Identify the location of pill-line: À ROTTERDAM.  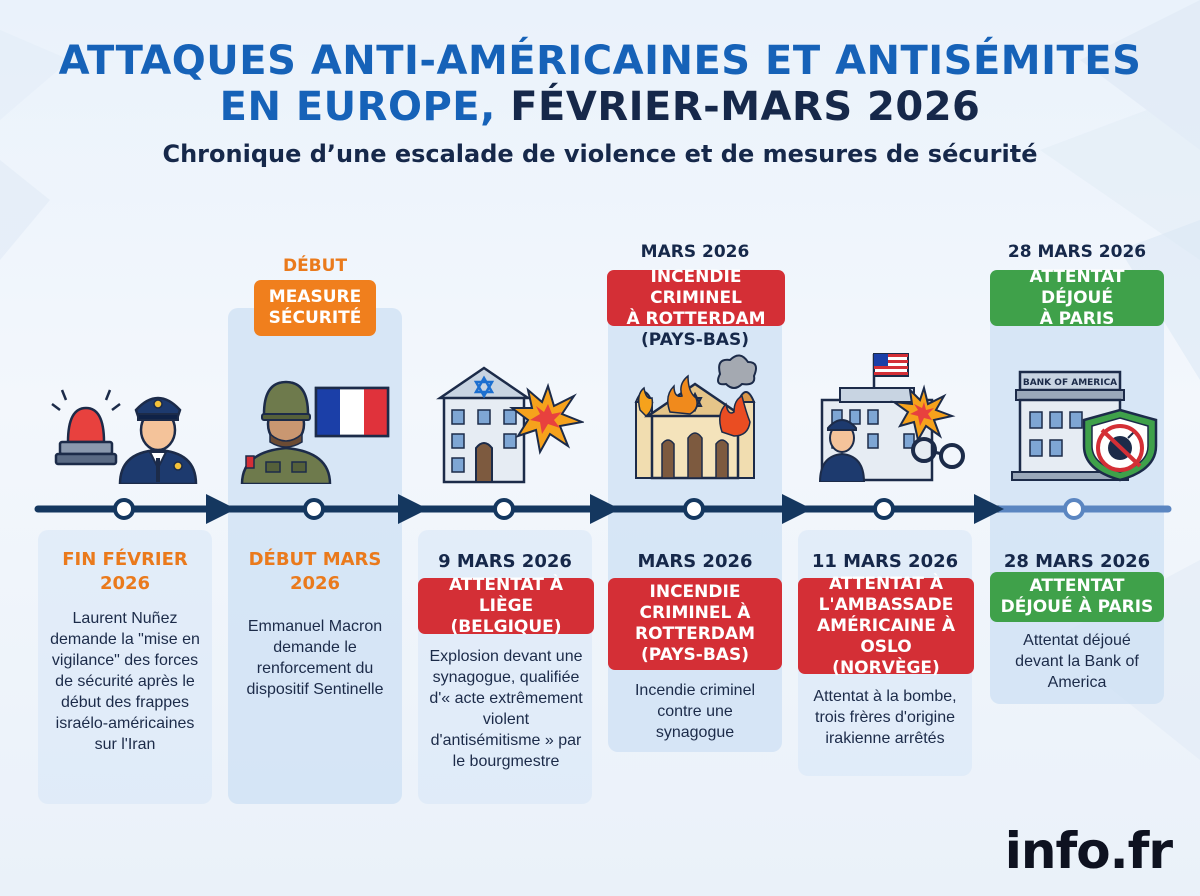
(696, 318).